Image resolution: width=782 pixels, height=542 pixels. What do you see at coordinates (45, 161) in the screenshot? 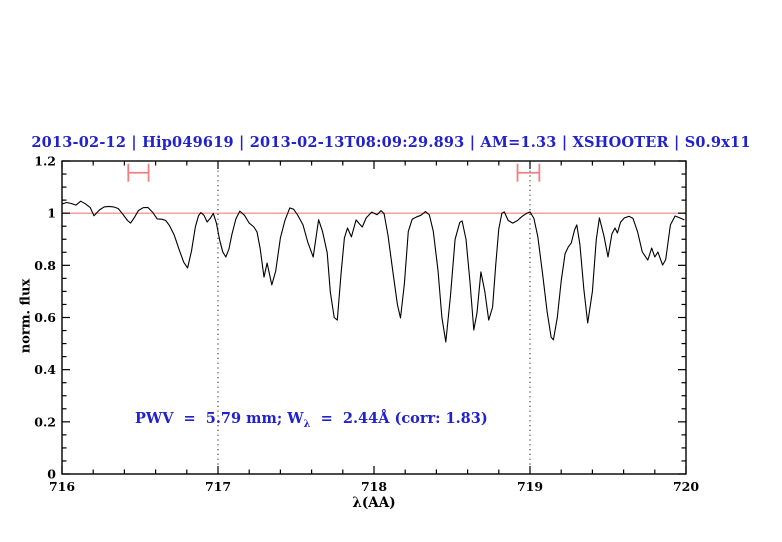
I see `y-tick-label: 1.2` at bounding box center [45, 161].